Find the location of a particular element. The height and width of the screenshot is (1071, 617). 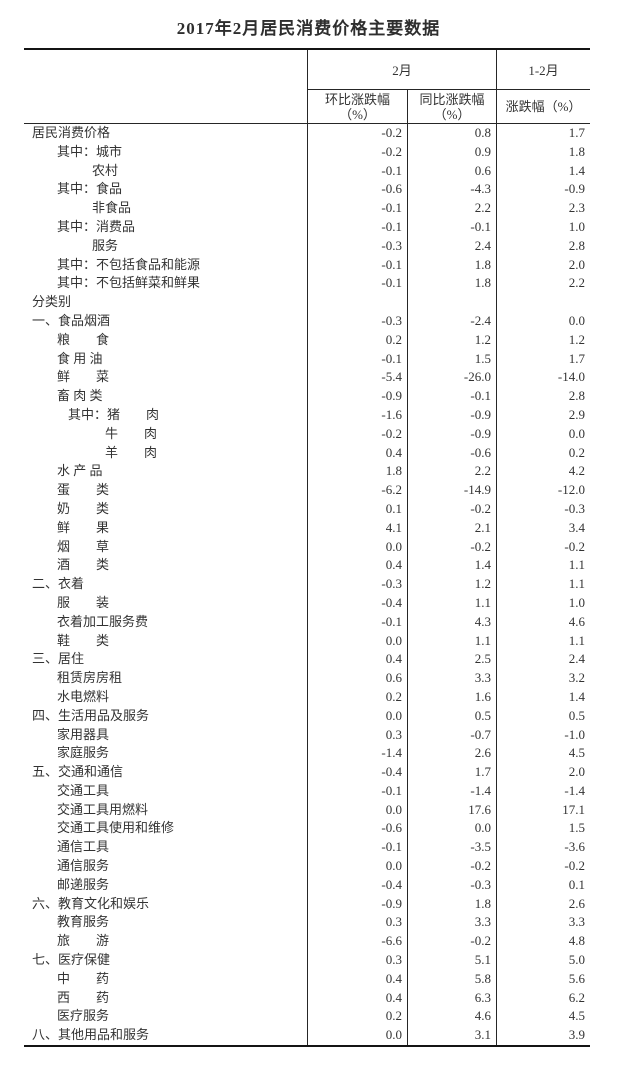

table-row: 通信服务 0.0 -0.2 -0.2 is located at coordinates (307, 866).